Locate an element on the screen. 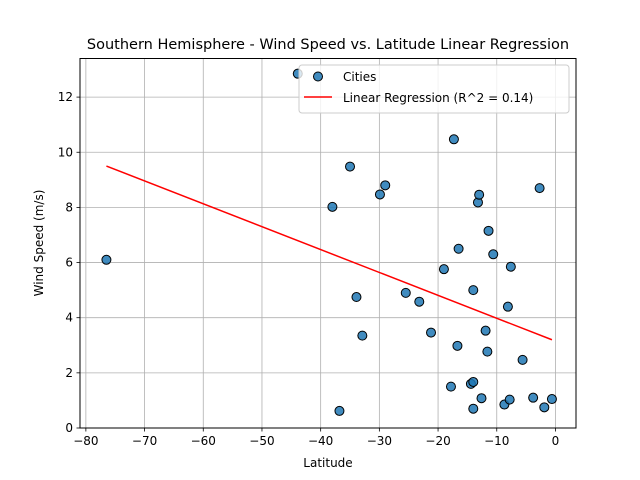 The width and height of the screenshot is (640, 480). legend-box is located at coordinates (434, 89).